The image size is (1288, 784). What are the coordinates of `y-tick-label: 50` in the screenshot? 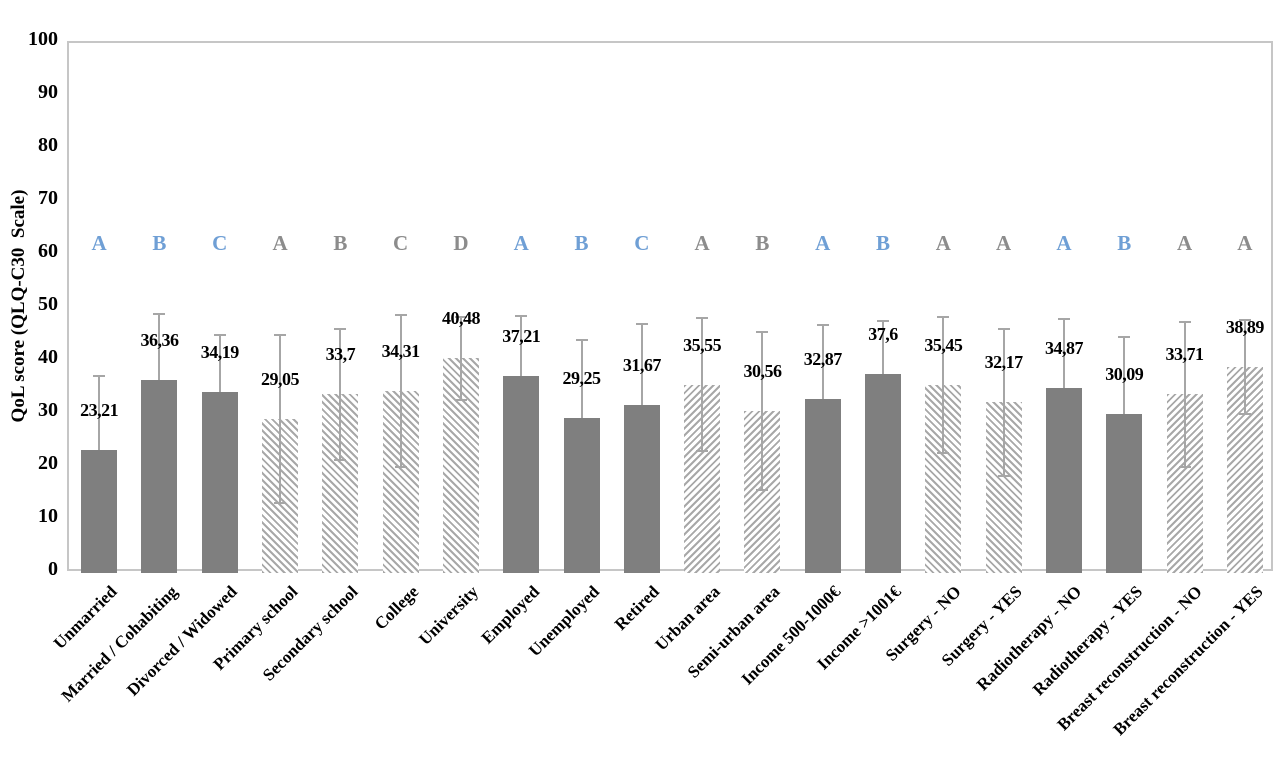 It's located at (48, 304).